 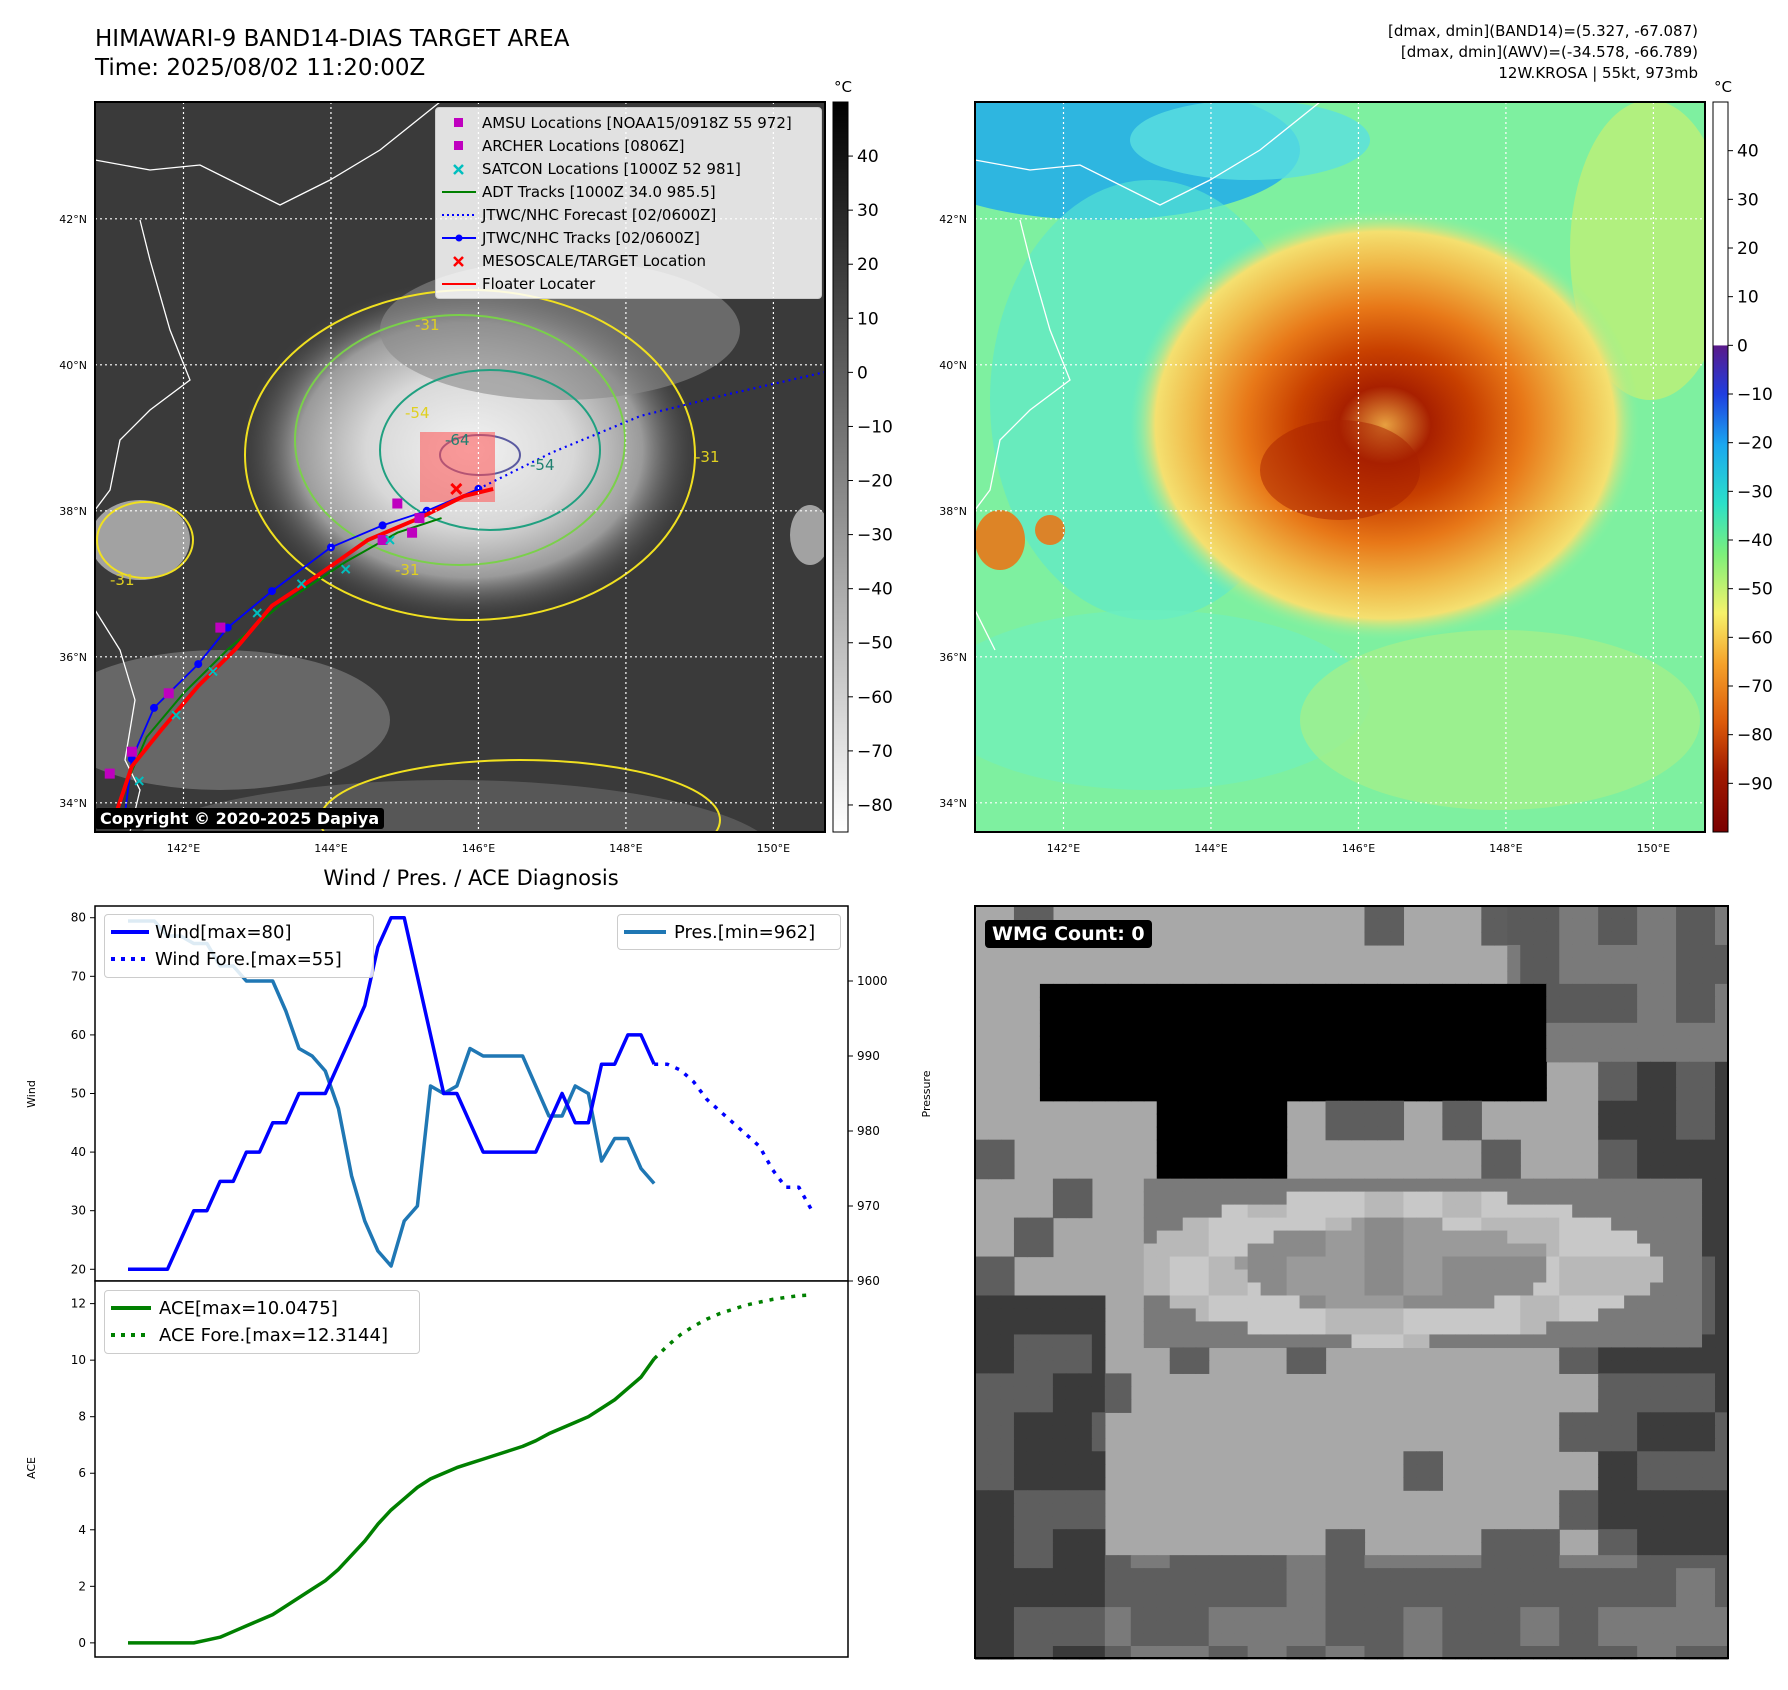 What do you see at coordinates (118, 720) in the screenshot?
I see `coastline-kanto` at bounding box center [118, 720].